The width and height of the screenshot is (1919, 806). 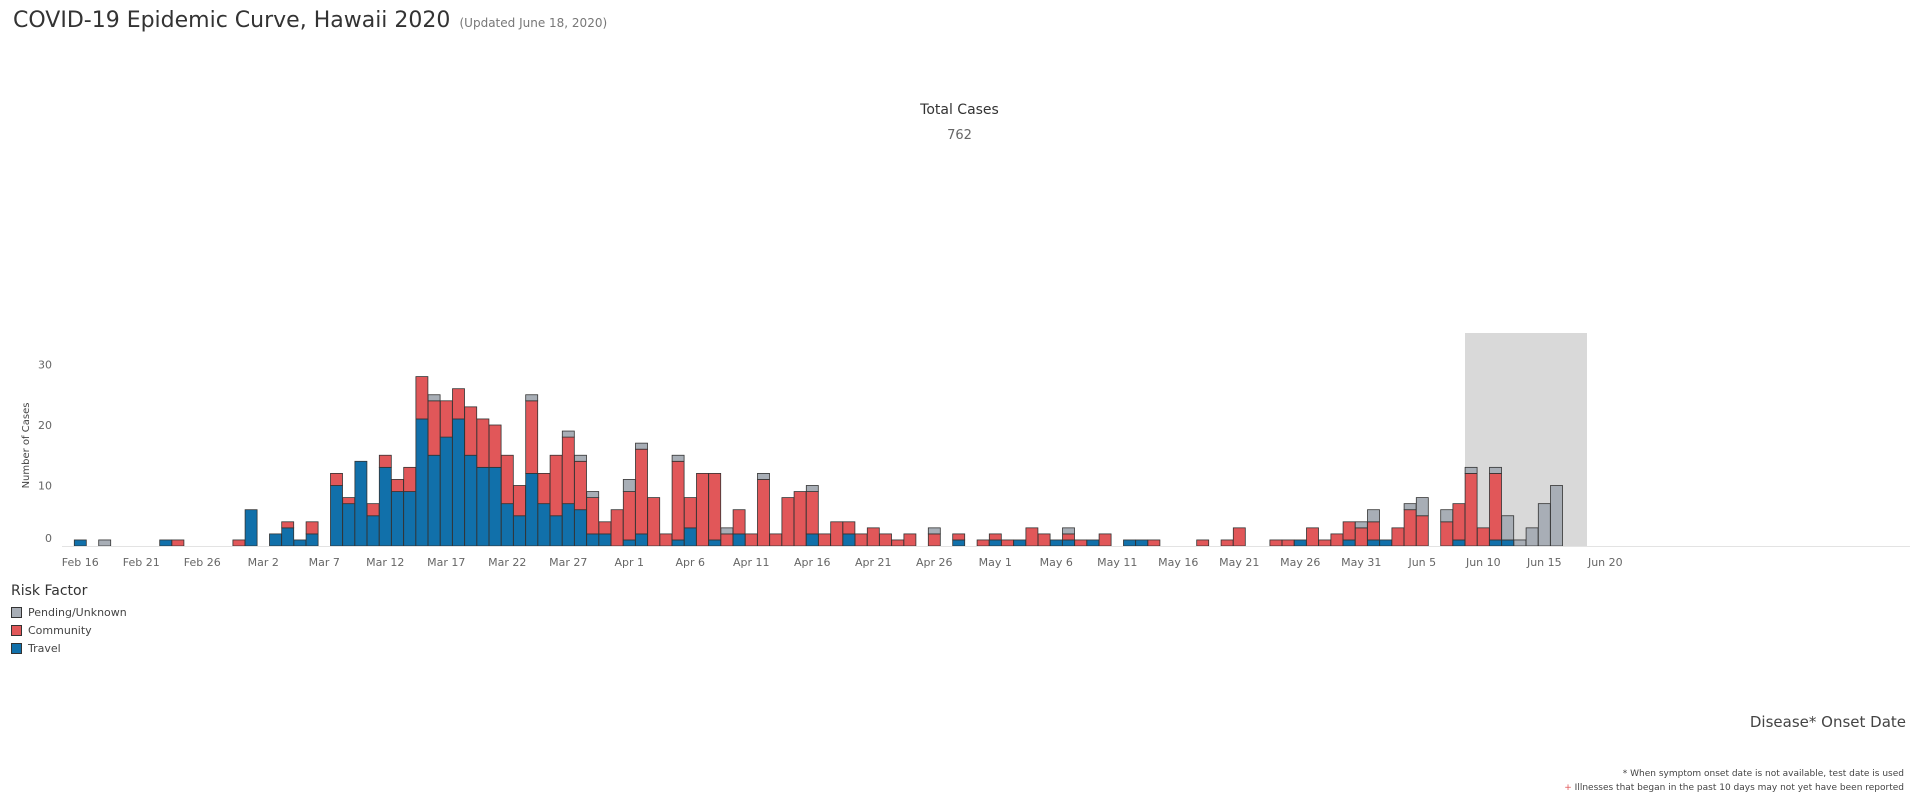 What do you see at coordinates (232, 20) in the screenshot?
I see `page-title: COVID-19 Epidemic Curve, Hawaii 2020` at bounding box center [232, 20].